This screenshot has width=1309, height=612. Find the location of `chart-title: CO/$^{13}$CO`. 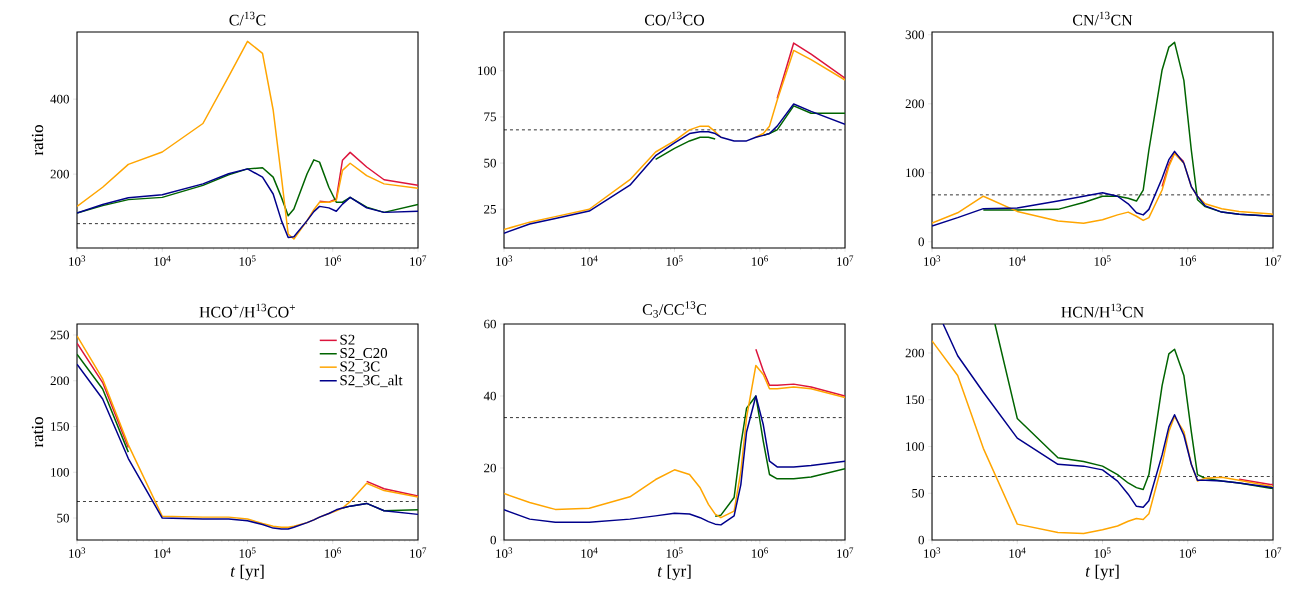

chart-title: CO/$^{13}$CO is located at coordinates (674, 18).